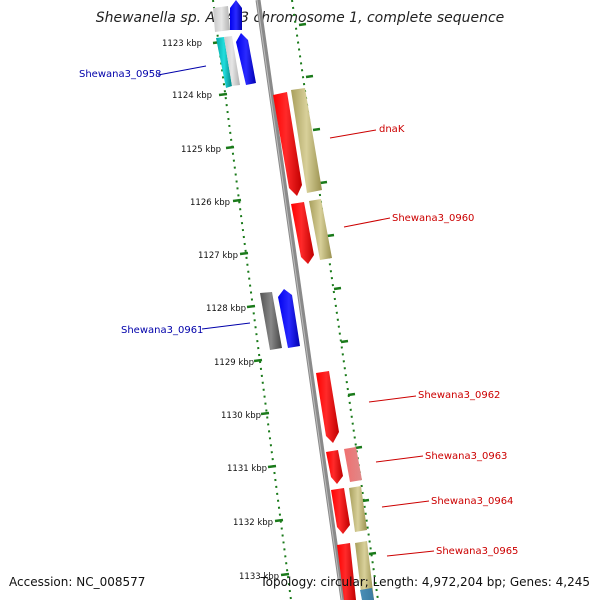 This screenshot has width=600, height=600. Describe the element at coordinates (337, 289) in the screenshot. I see `right-tick-marks` at that location.